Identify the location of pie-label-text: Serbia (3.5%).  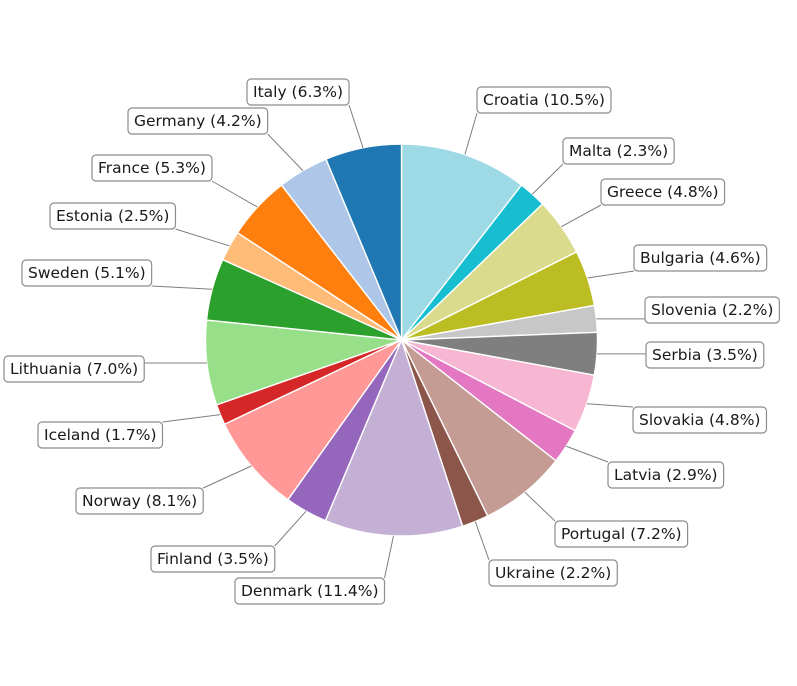
(705, 355).